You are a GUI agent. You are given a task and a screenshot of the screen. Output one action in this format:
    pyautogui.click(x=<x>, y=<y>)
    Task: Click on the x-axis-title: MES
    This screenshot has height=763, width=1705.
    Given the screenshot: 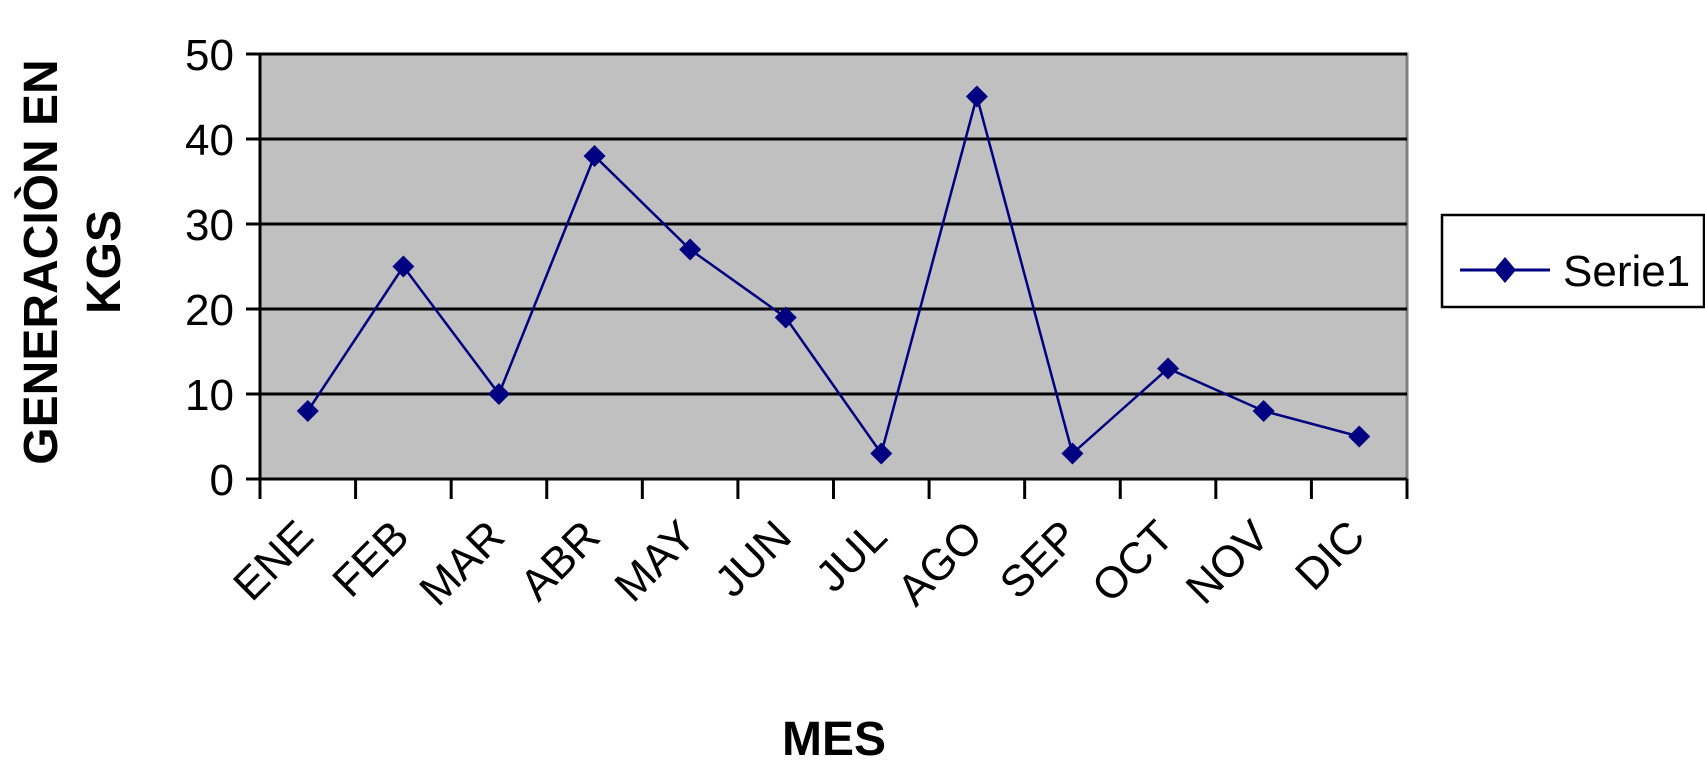 What is the action you would take?
    pyautogui.click(x=834, y=738)
    